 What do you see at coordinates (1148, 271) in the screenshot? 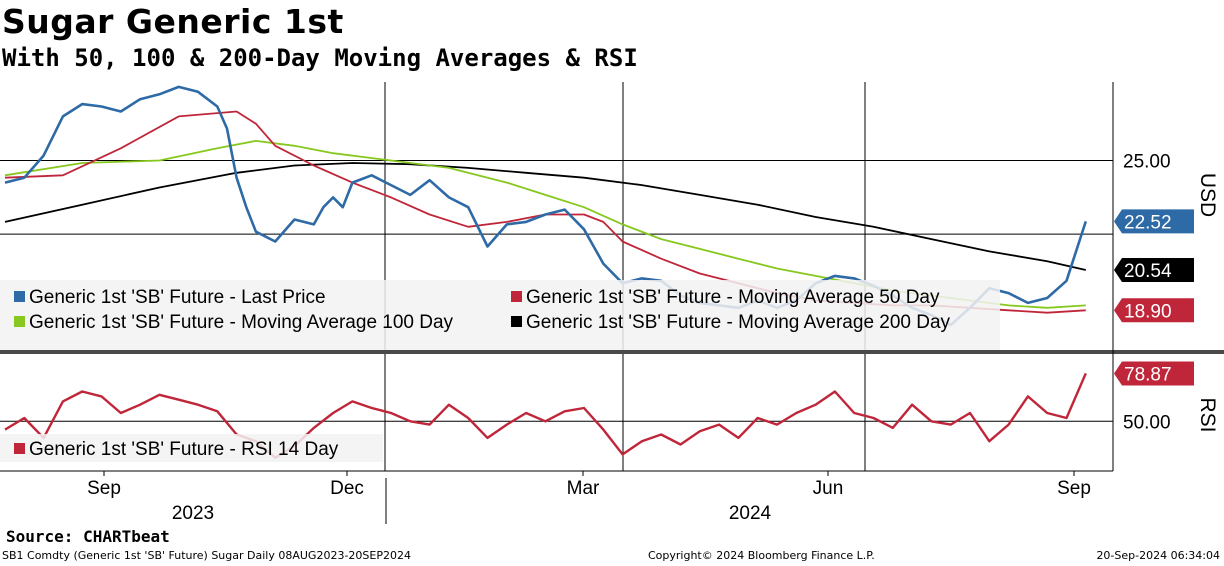
I see `ma200-tag-label: 20.54` at bounding box center [1148, 271].